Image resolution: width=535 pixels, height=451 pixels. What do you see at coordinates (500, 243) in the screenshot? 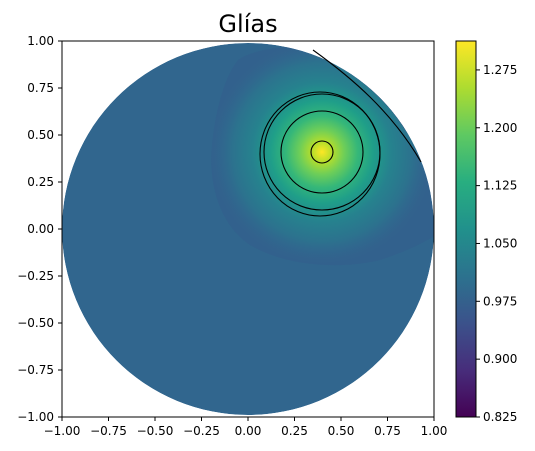
I see `colorbar-tick-label: 1.050` at bounding box center [500, 243].